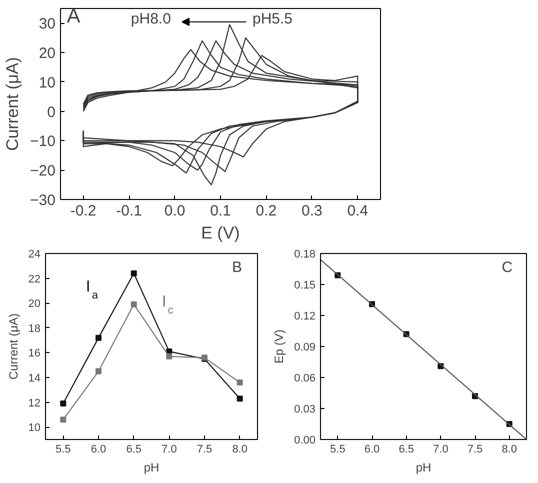  I want to click on x-tick-label: 0.1, so click(220, 211).